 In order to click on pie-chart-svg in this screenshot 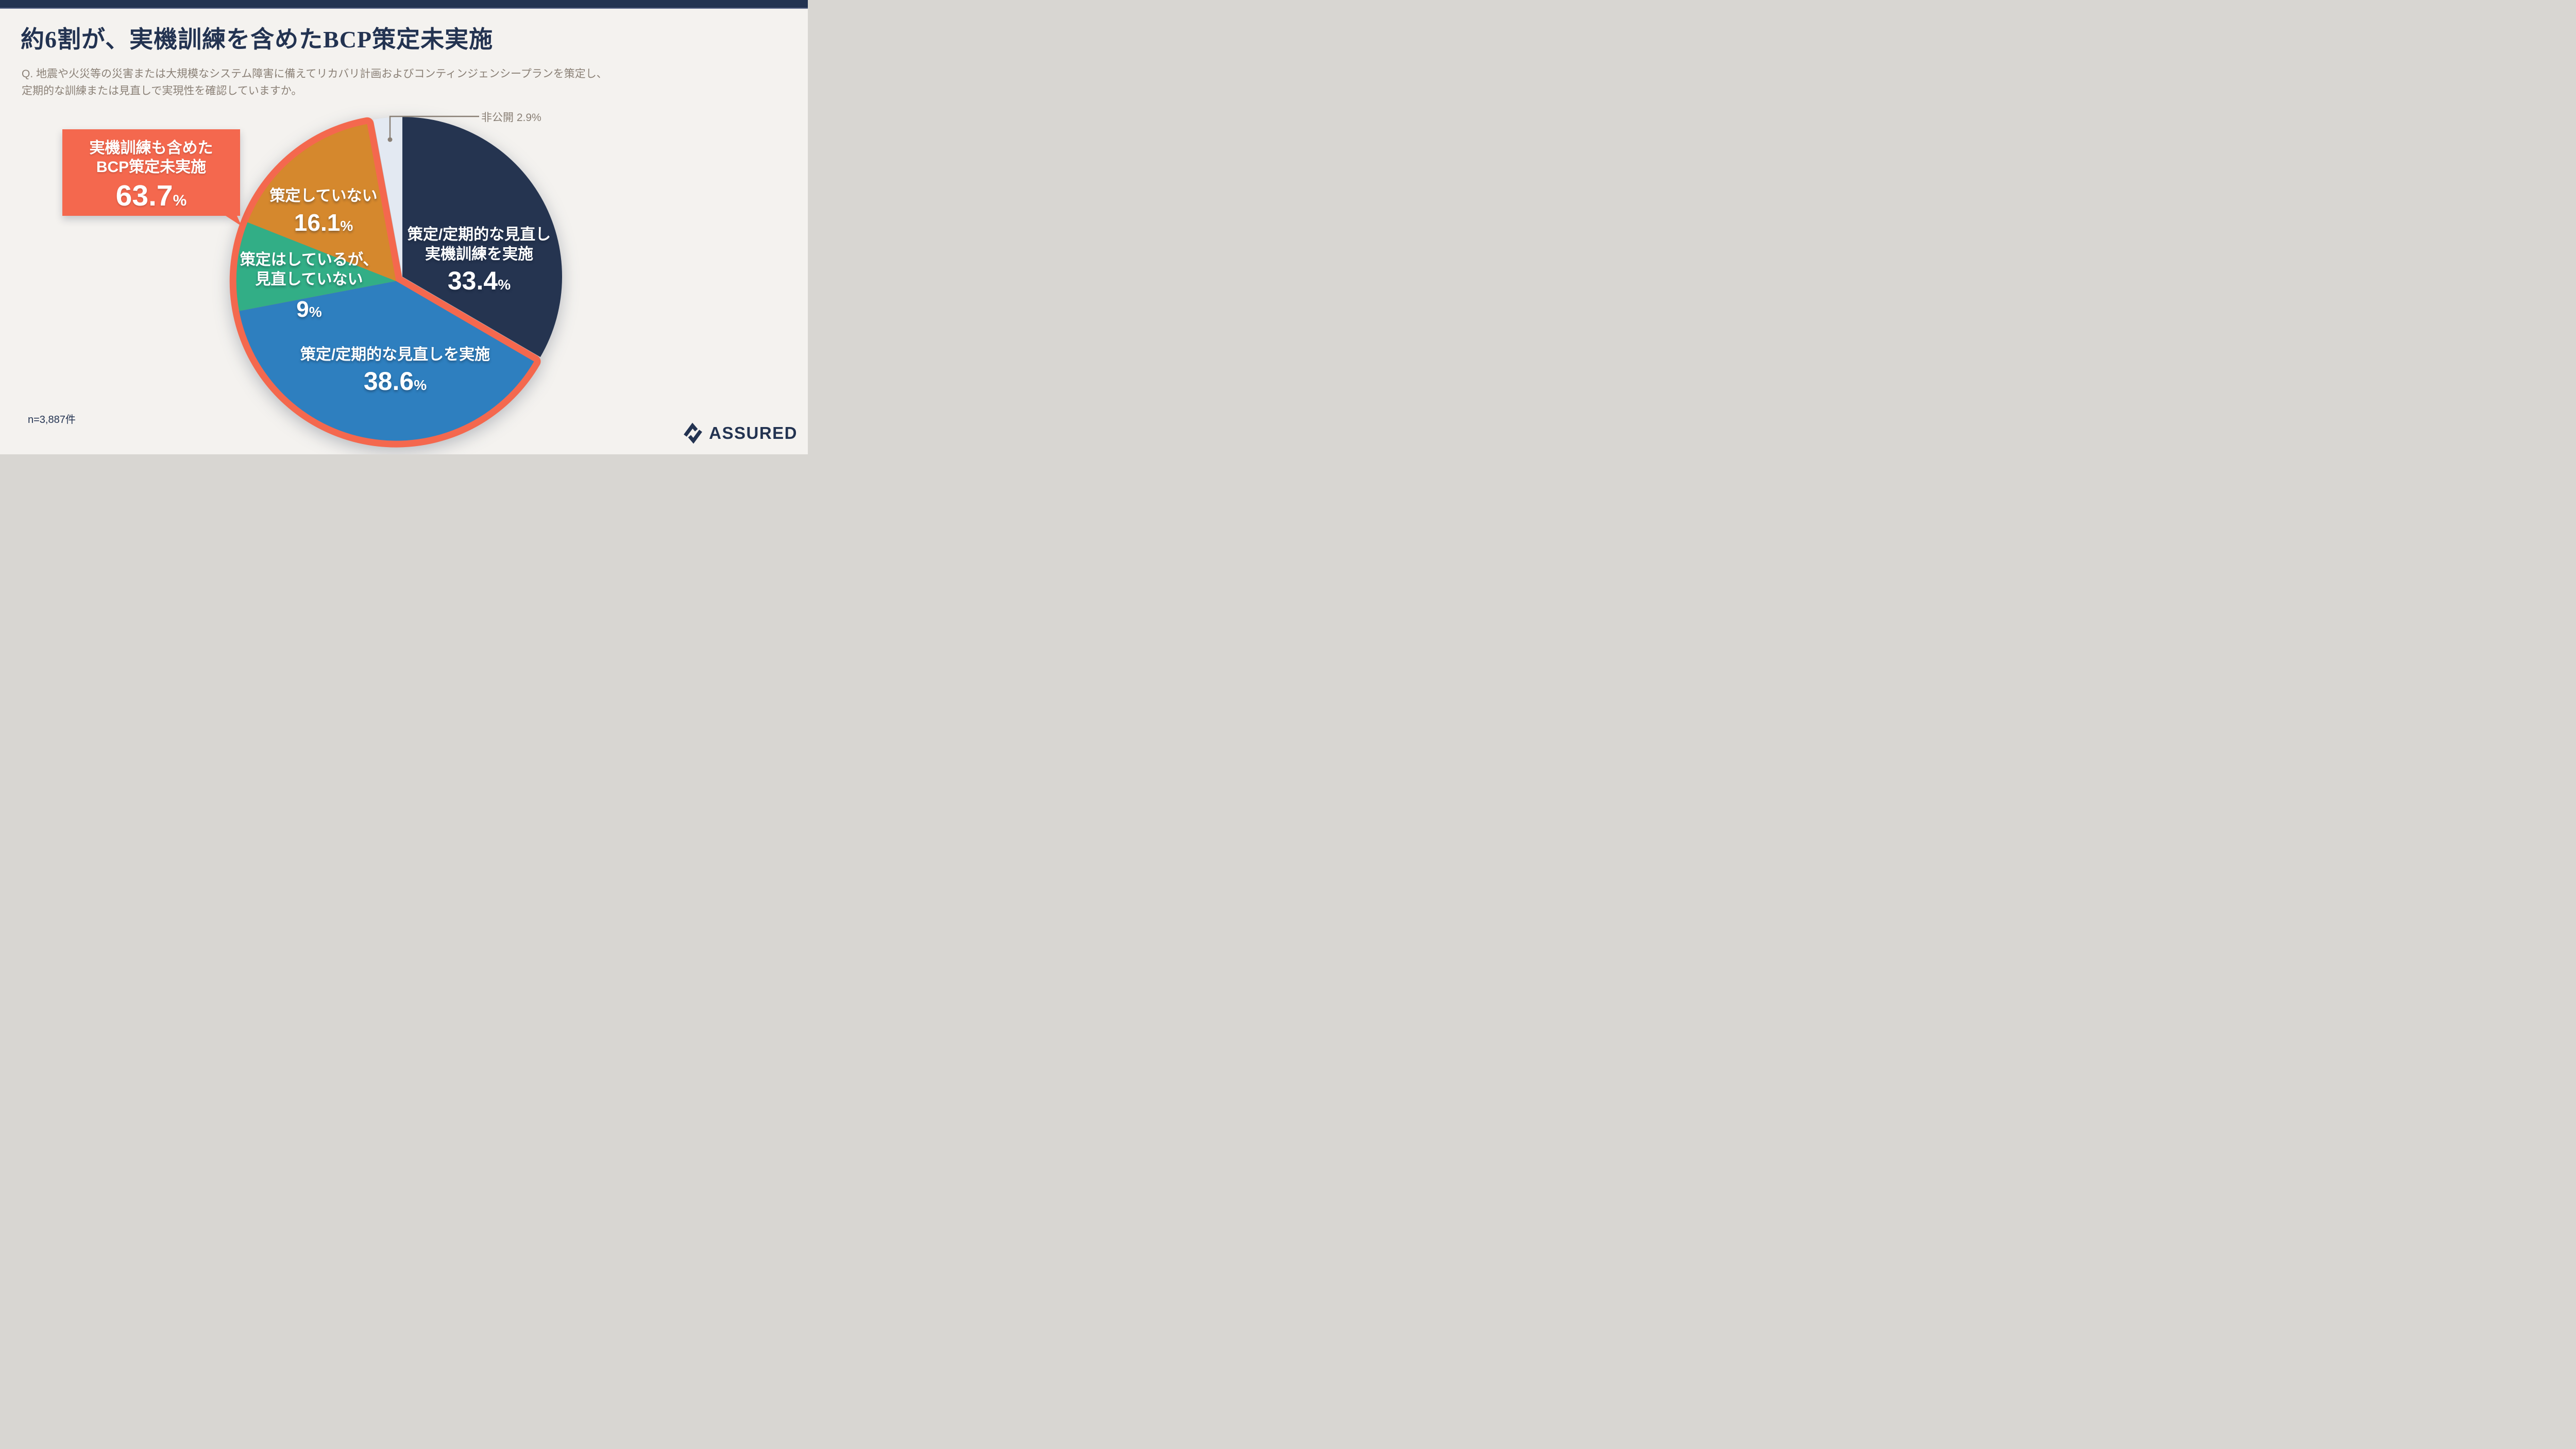, I will do `click(396, 281)`.